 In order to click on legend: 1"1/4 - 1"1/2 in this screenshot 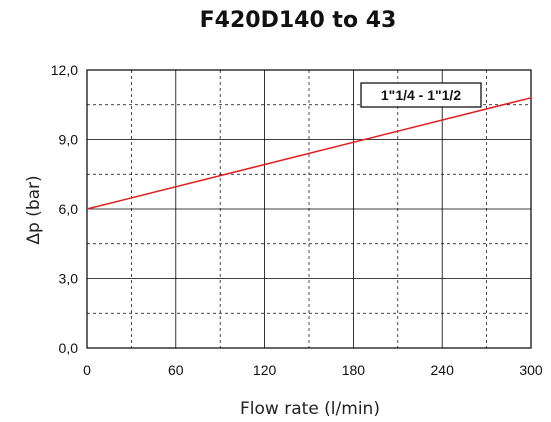, I will do `click(421, 95)`.